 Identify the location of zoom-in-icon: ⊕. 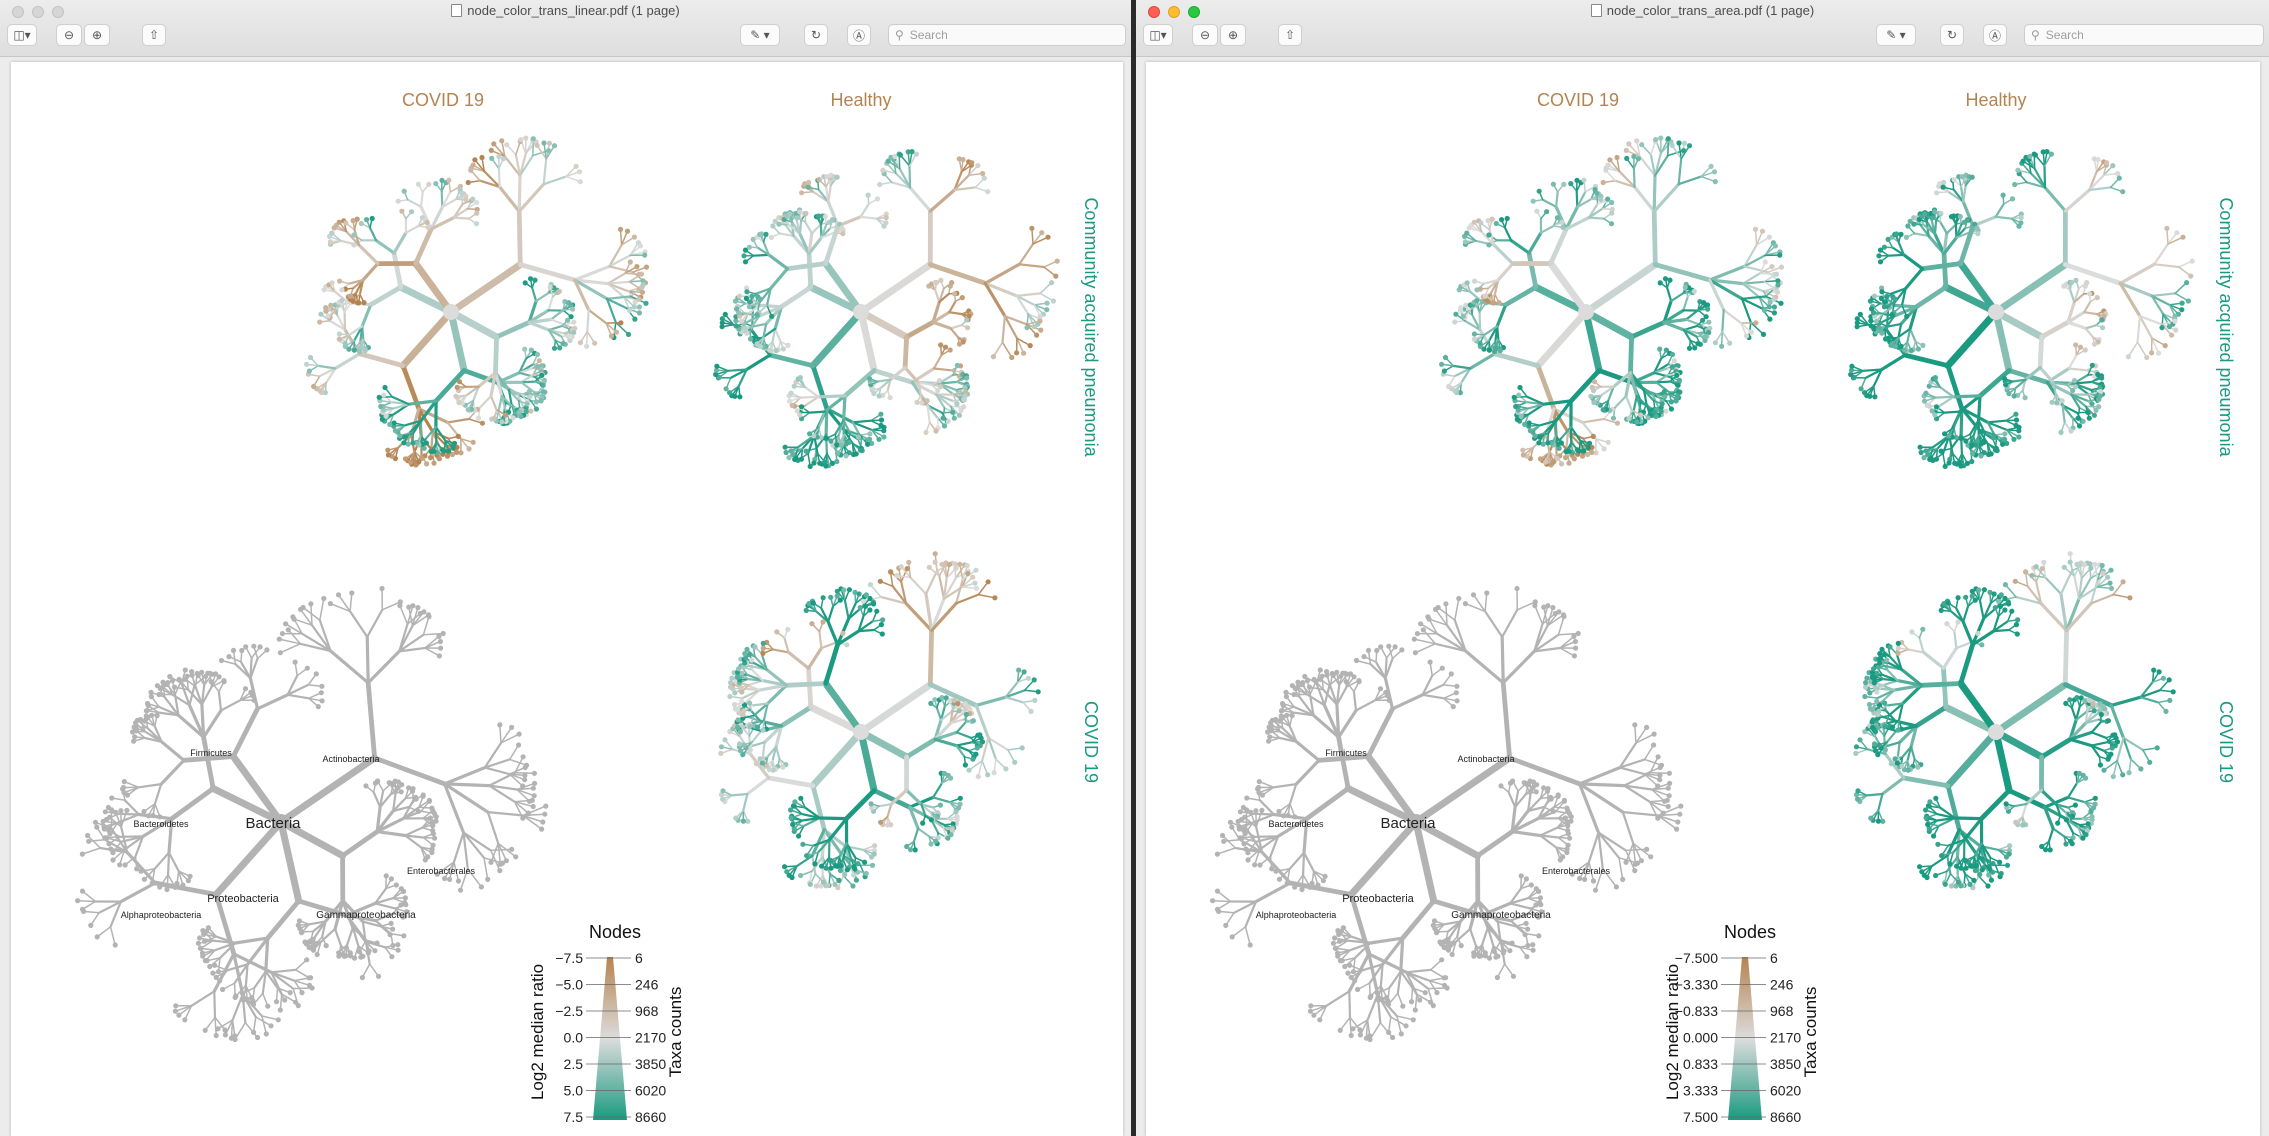
(97, 35).